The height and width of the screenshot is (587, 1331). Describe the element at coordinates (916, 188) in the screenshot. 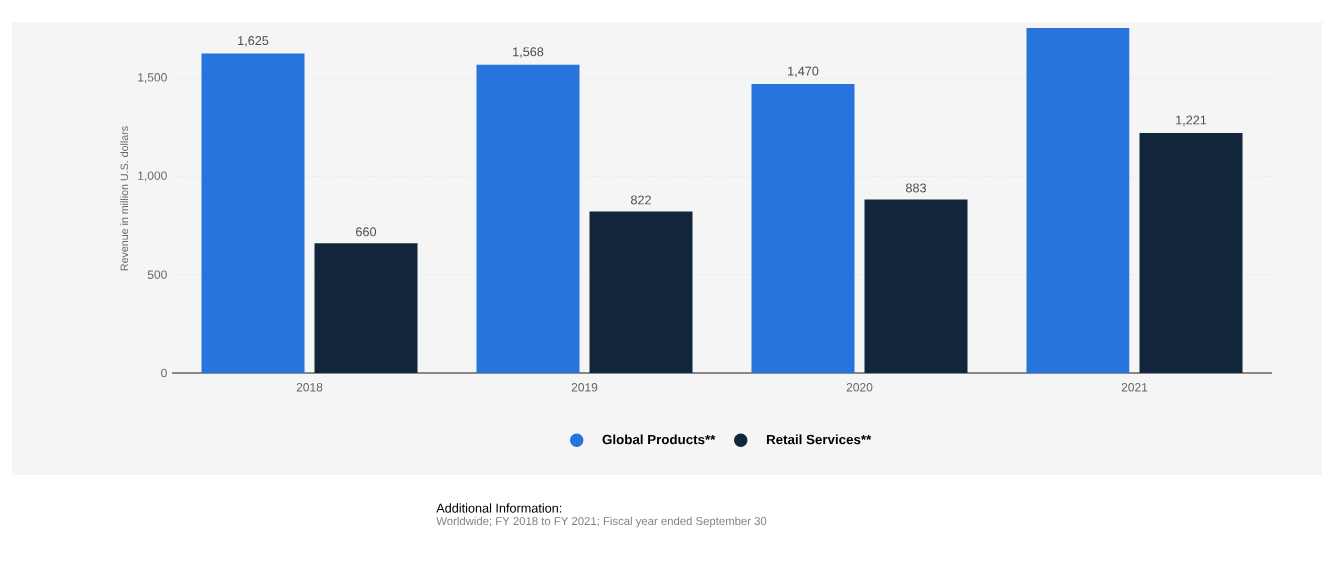

I see `data-label: 883` at that location.